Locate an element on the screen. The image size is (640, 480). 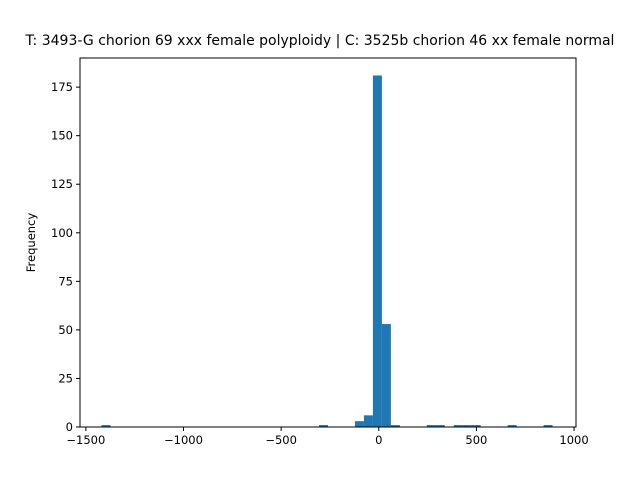
y-axis-label: Frequency is located at coordinates (31, 243).